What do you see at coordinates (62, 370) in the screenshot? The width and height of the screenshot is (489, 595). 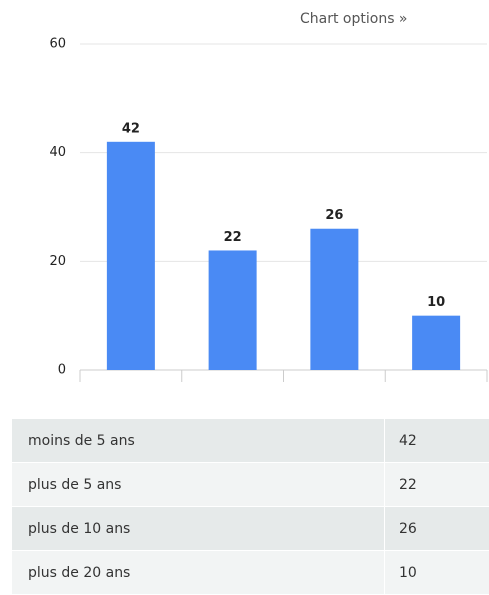 I see `y-tick-label: 0` at bounding box center [62, 370].